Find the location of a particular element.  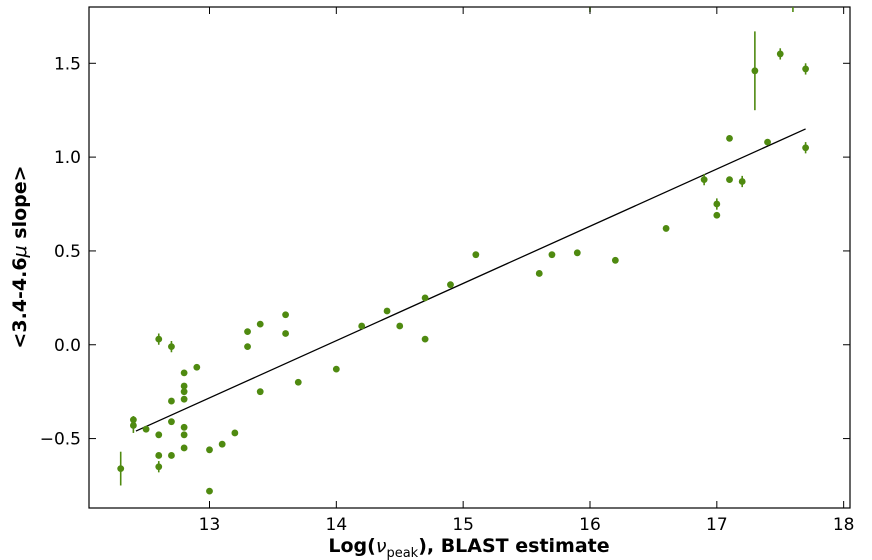

y-axis-label: <3.4-4.6μ slope> is located at coordinates (20, 256).